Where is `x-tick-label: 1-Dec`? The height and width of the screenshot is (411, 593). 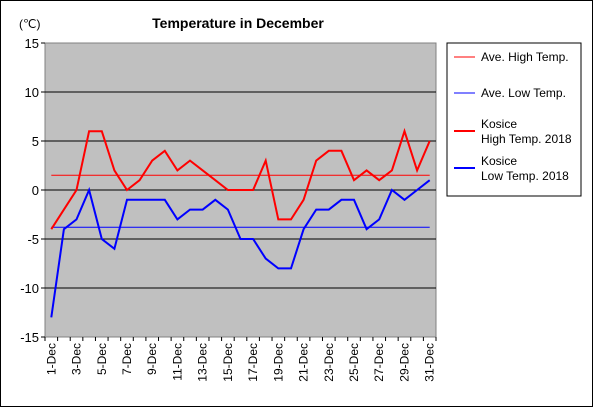
x-tick-label: 1-Dec is located at coordinates (51, 359).